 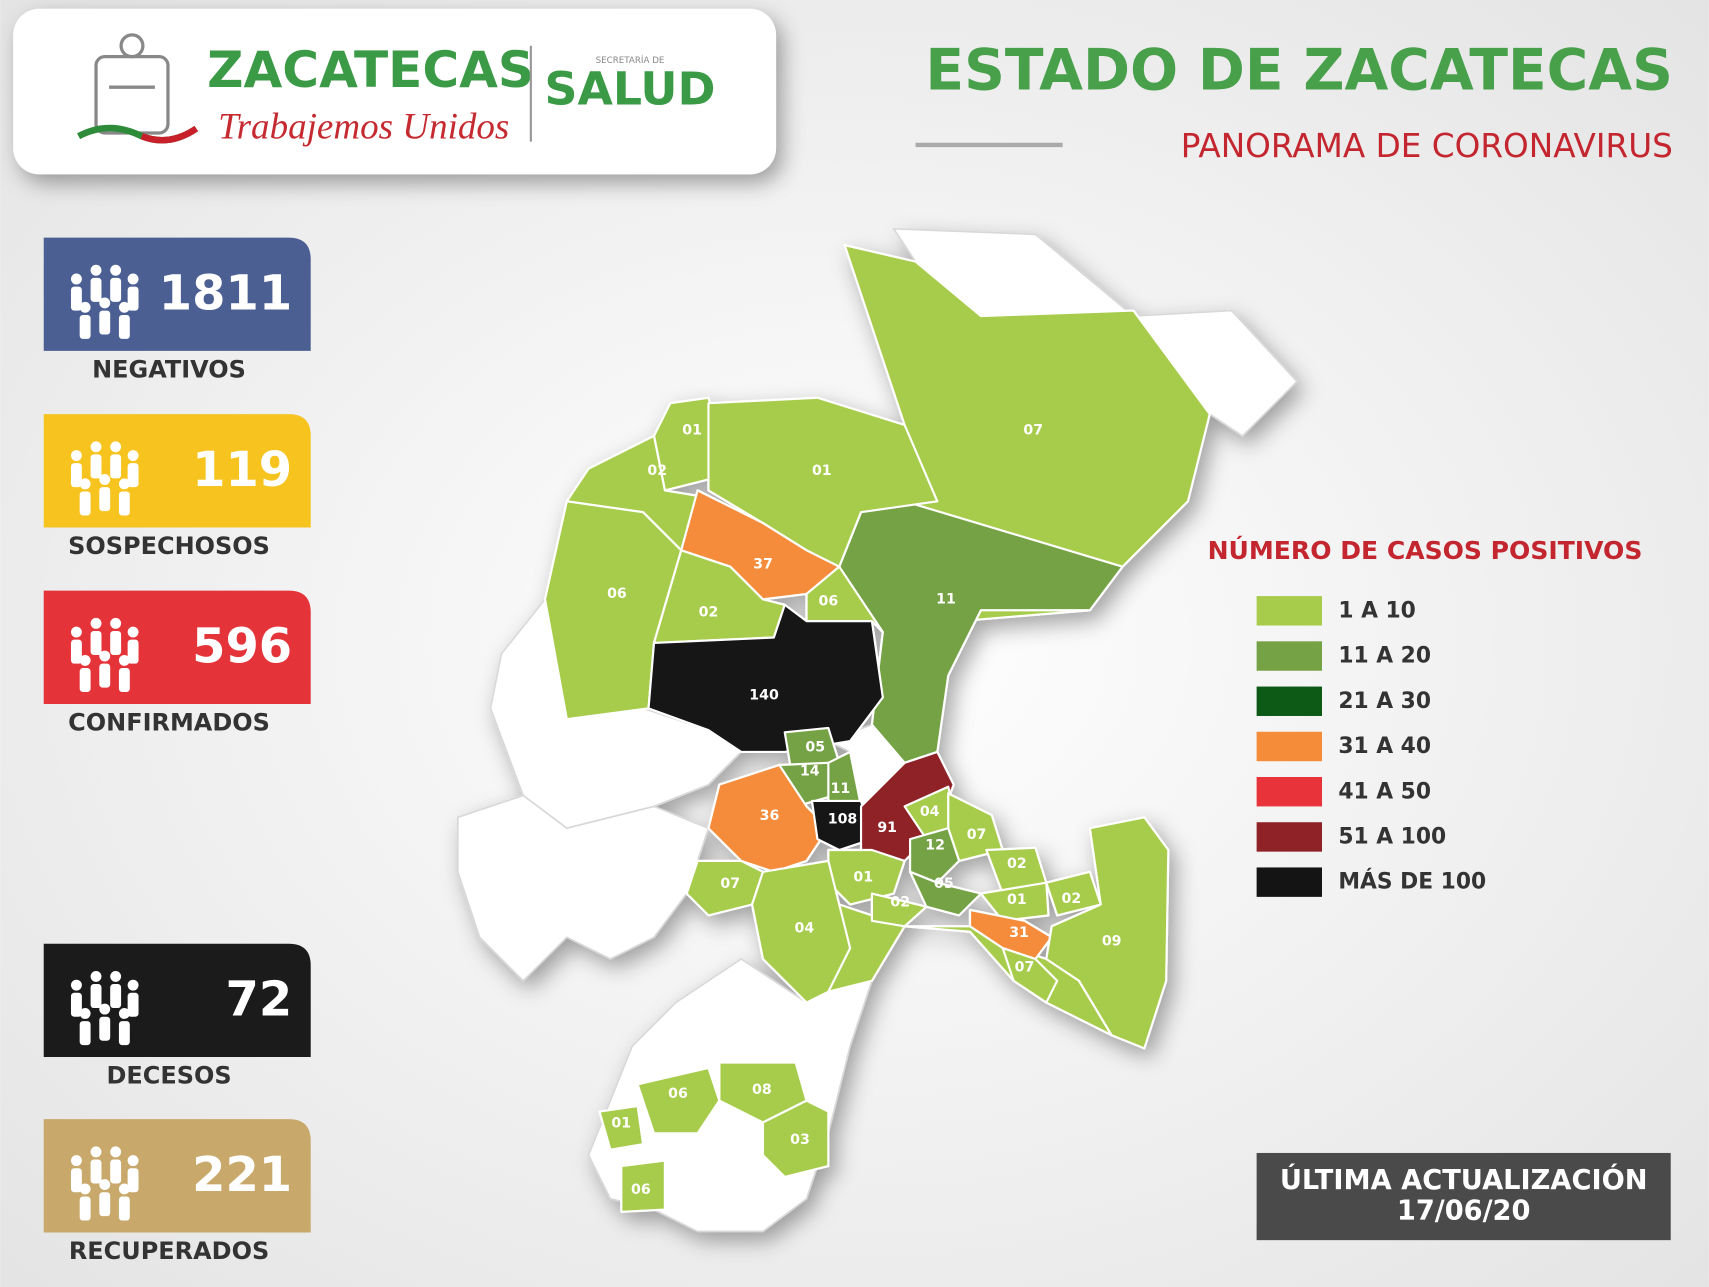 What do you see at coordinates (242, 470) in the screenshot?
I see `stat-value: 119` at bounding box center [242, 470].